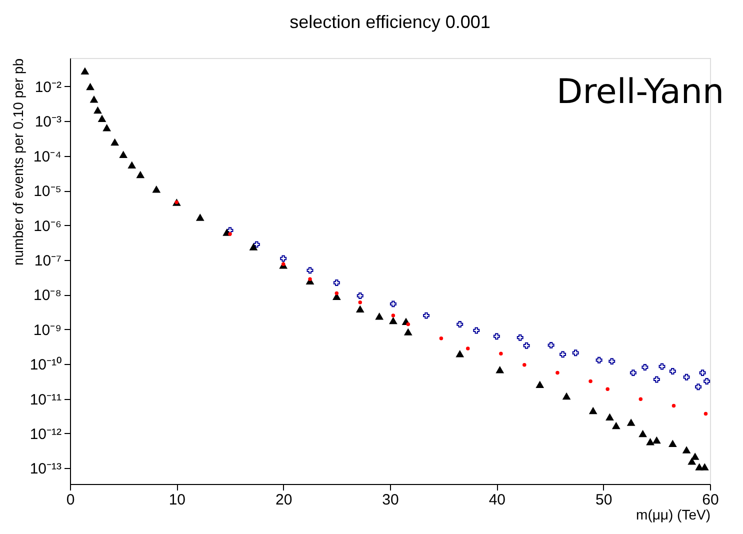  Describe the element at coordinates (70, 500) in the screenshot. I see `x-tick-label: 0` at that location.